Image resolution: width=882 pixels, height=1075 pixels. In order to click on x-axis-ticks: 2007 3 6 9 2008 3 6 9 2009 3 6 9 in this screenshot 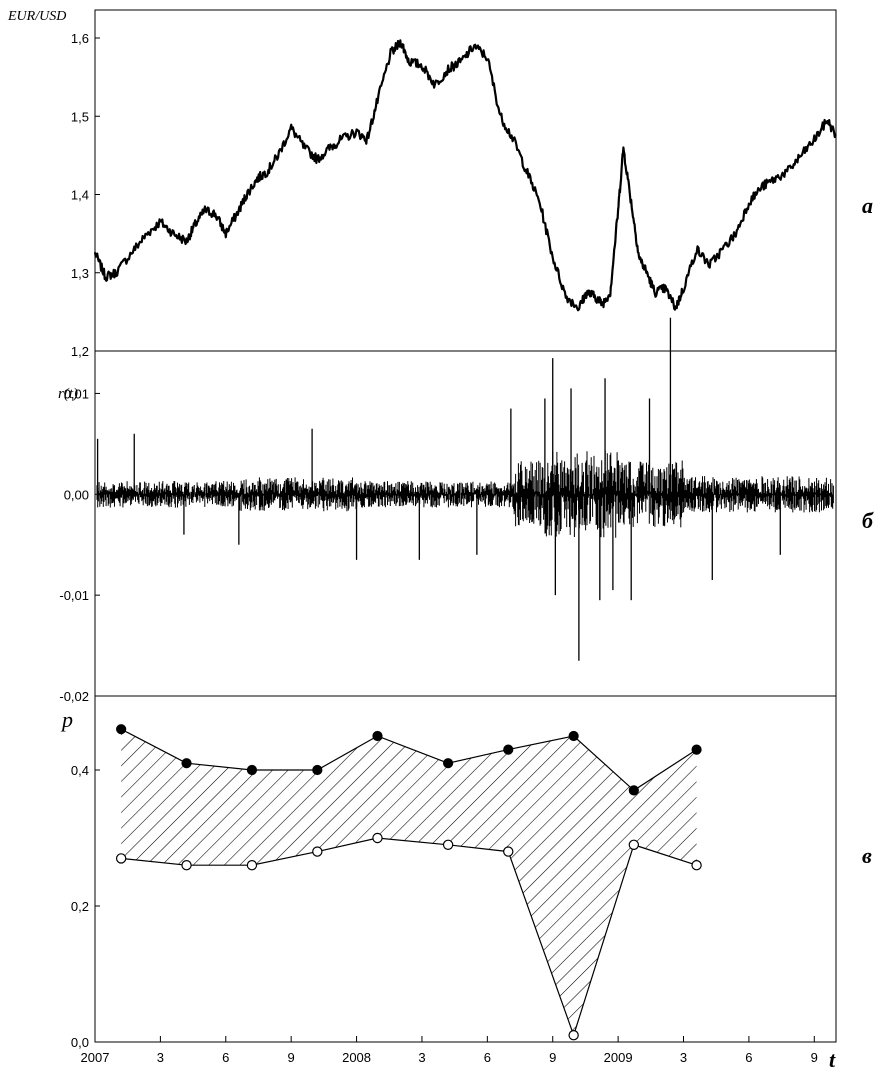, I will do `click(449, 1050)`.